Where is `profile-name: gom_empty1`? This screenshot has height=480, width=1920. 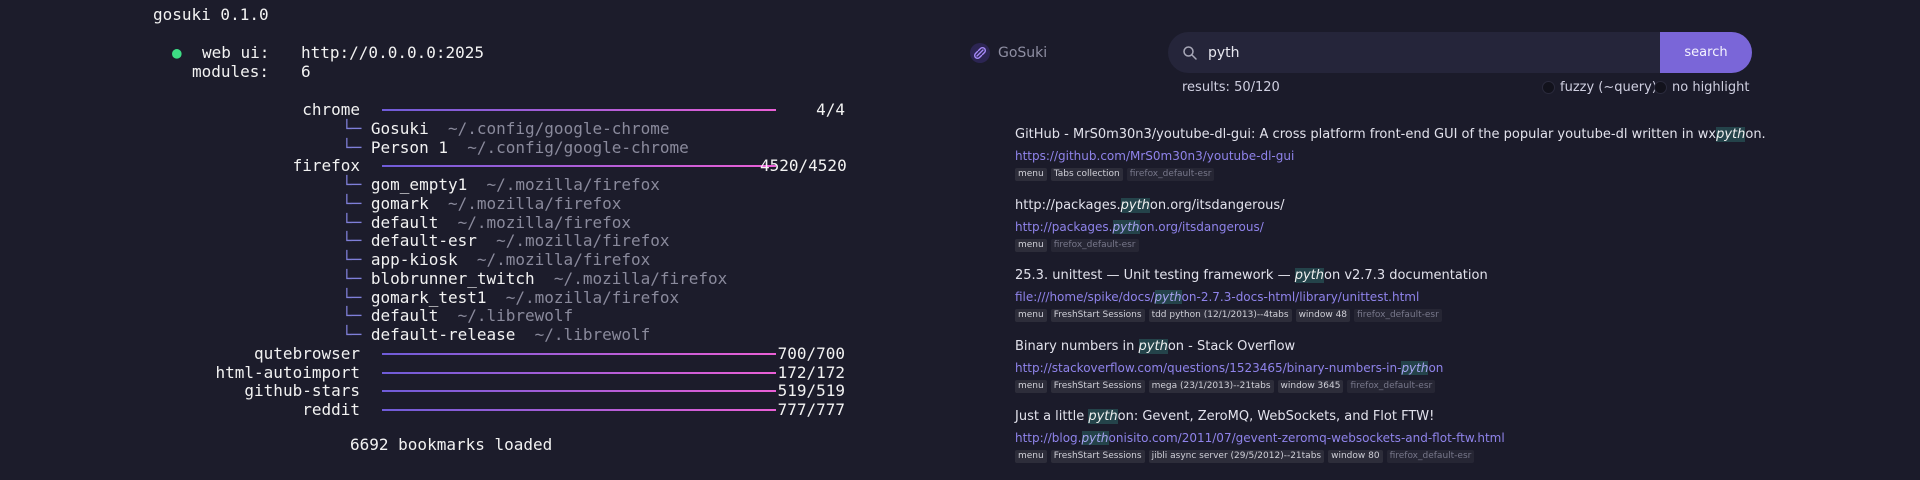
profile-name: gom_empty1 is located at coordinates (414, 184).